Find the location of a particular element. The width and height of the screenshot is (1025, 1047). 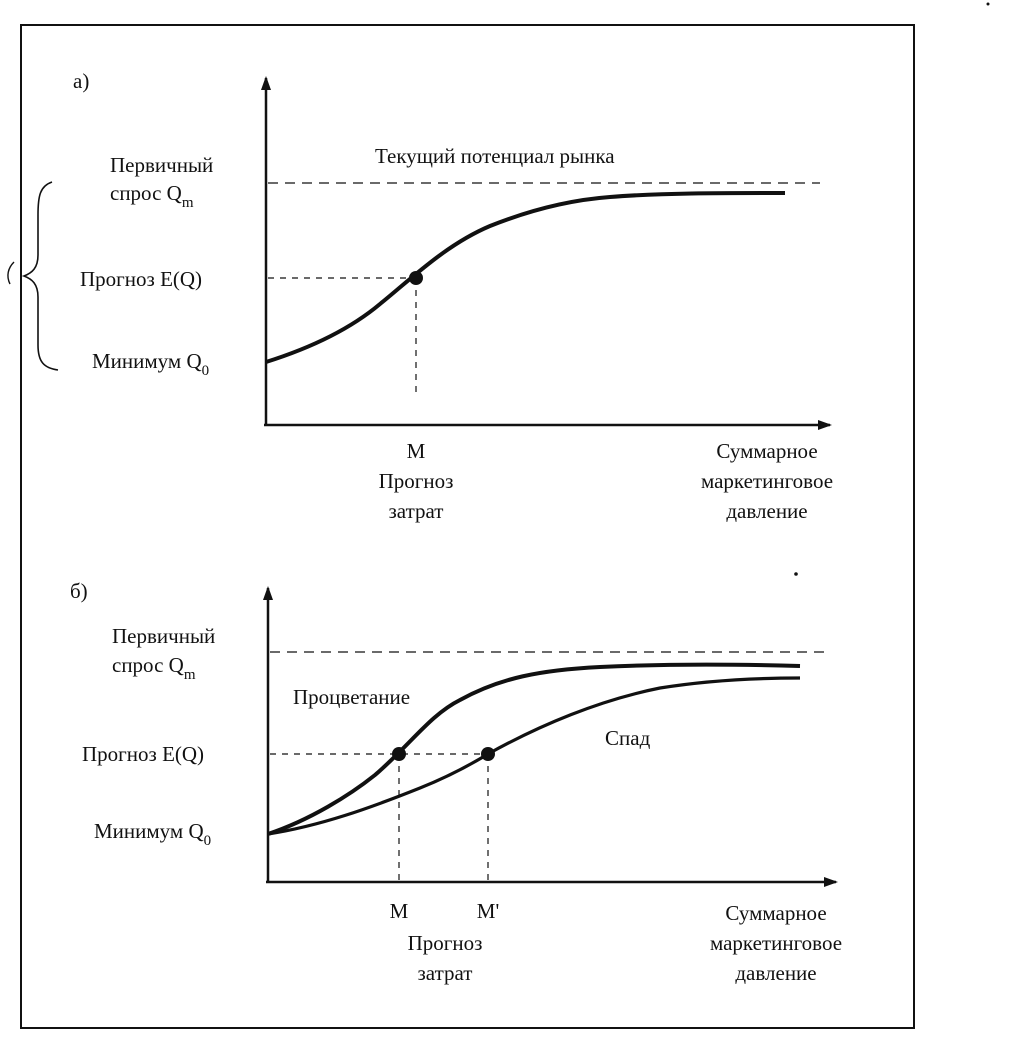

panel-b-point-m-prime is located at coordinates (488, 754).